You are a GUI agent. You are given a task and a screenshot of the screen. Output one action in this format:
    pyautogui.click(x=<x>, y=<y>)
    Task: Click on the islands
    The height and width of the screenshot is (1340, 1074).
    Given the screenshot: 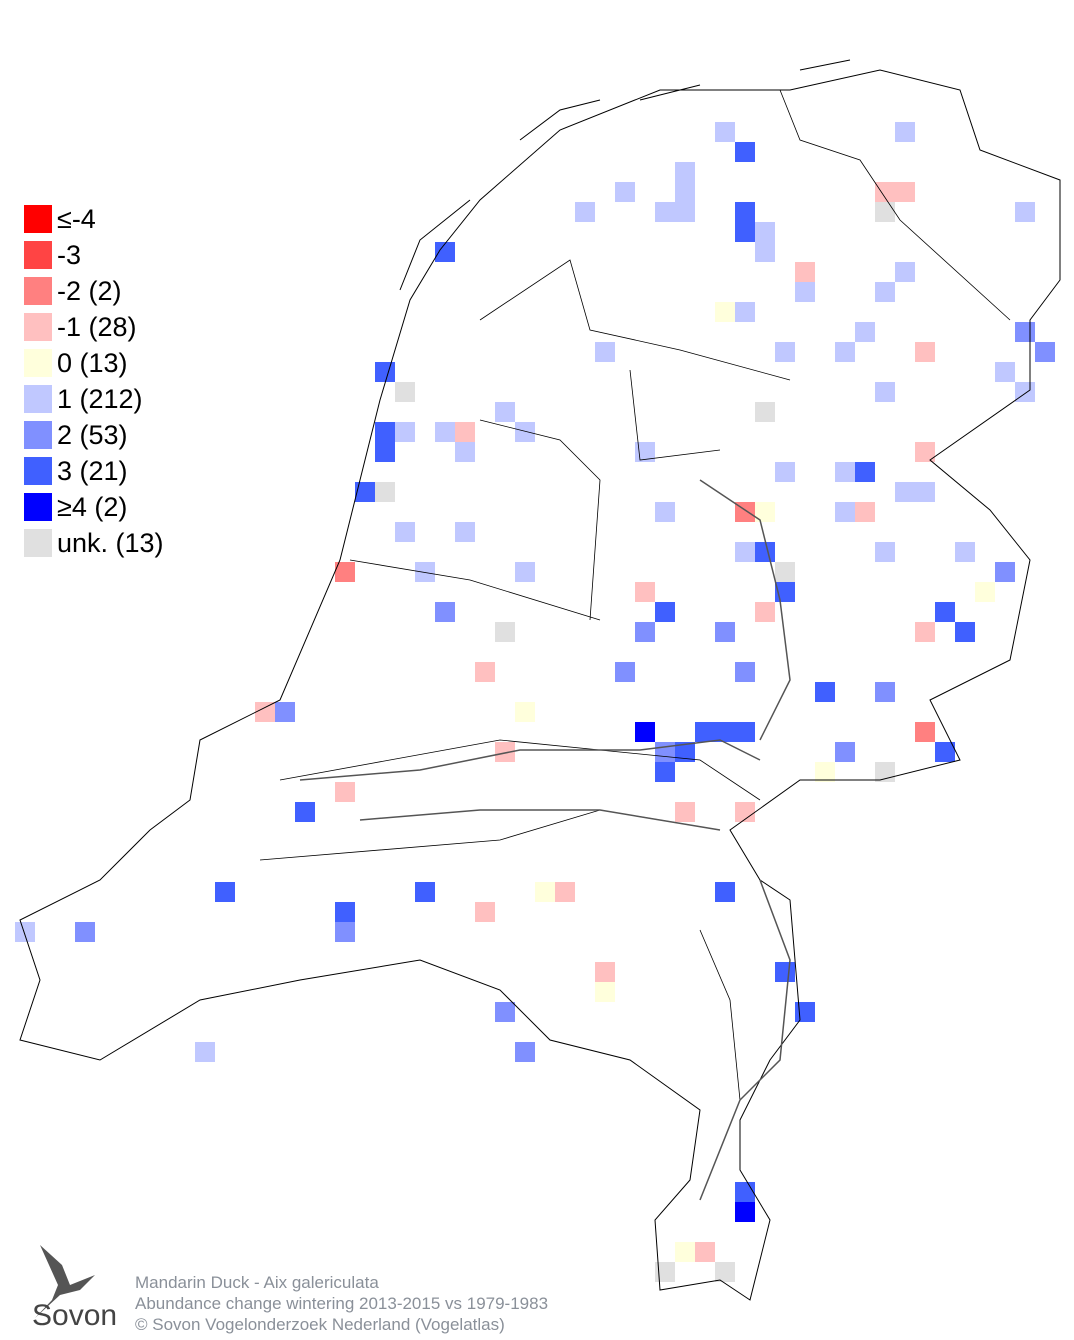 What is the action you would take?
    pyautogui.click(x=625, y=175)
    